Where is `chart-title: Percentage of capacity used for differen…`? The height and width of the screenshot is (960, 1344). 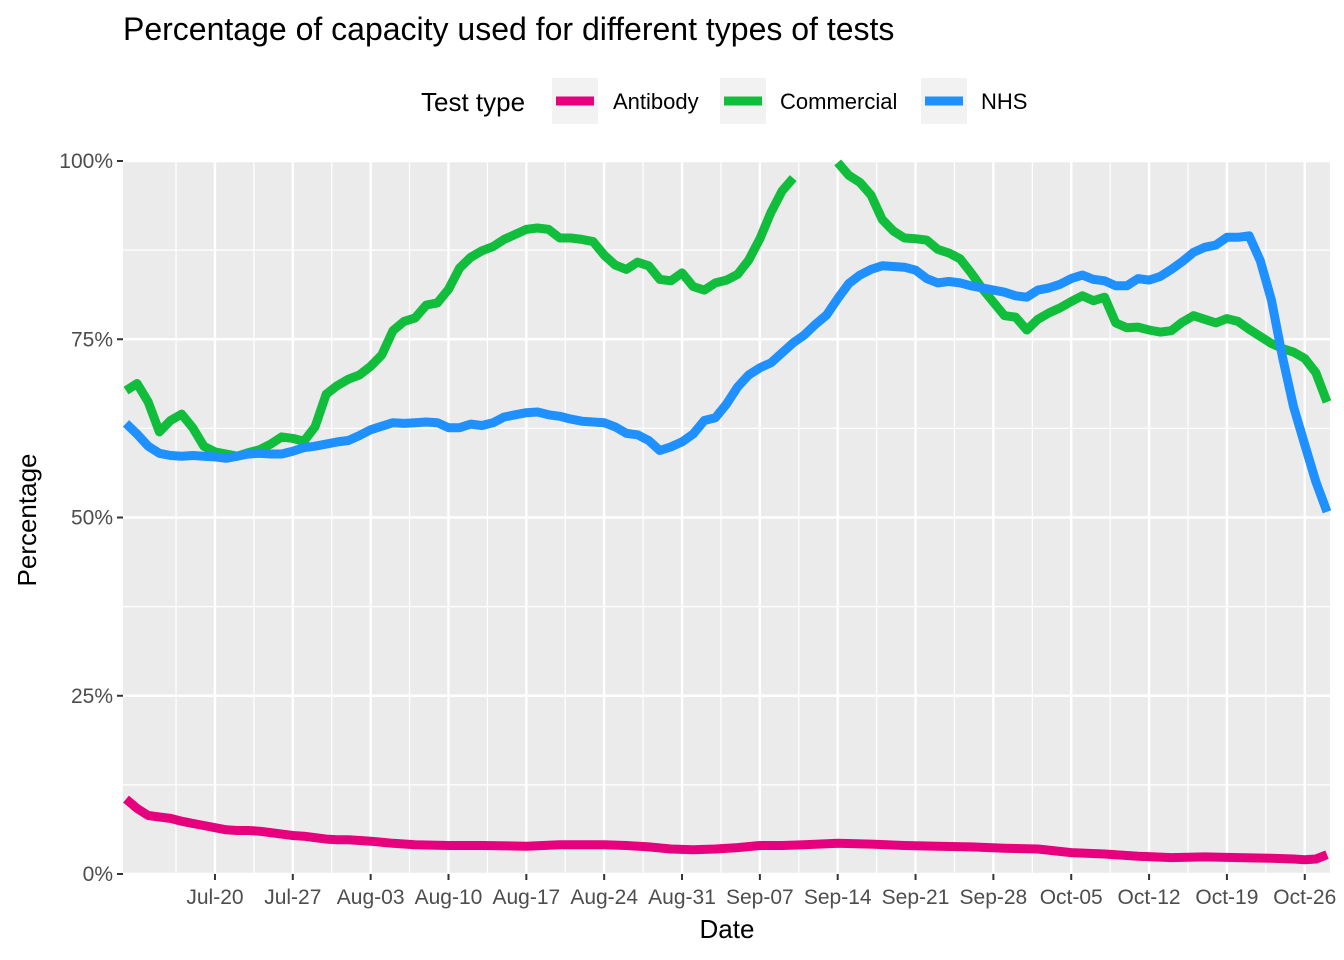
chart-title: Percentage of capacity used for differen… is located at coordinates (508, 29).